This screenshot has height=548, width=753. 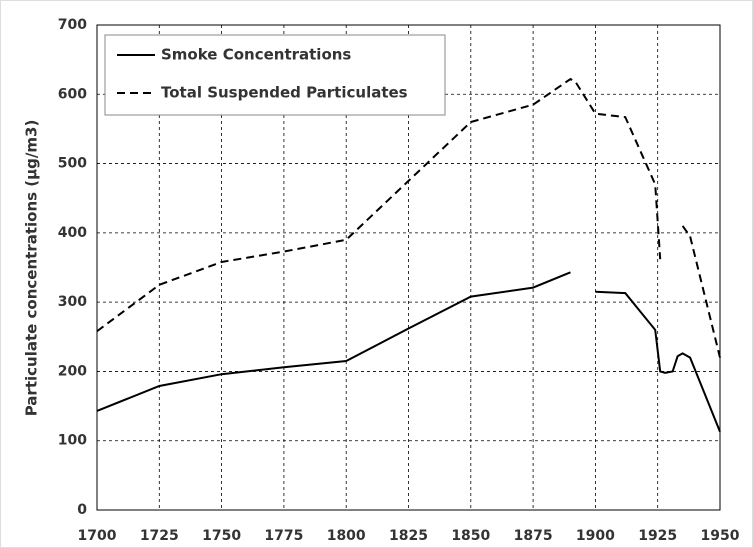 What do you see at coordinates (284, 93) in the screenshot?
I see `legend-label: Total Suspended Particulates` at bounding box center [284, 93].